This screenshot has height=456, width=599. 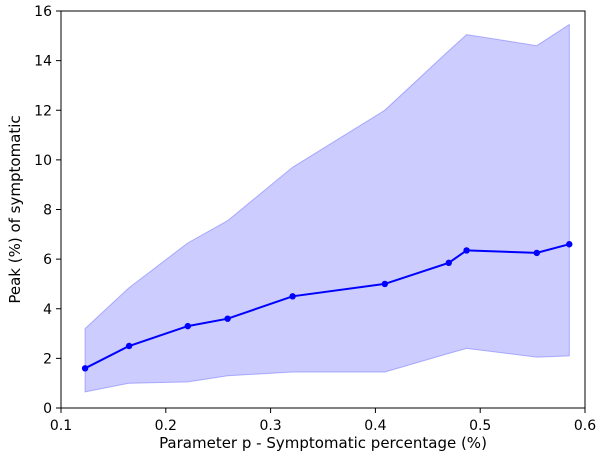 I want to click on y-tick-label: 16, so click(x=43, y=12).